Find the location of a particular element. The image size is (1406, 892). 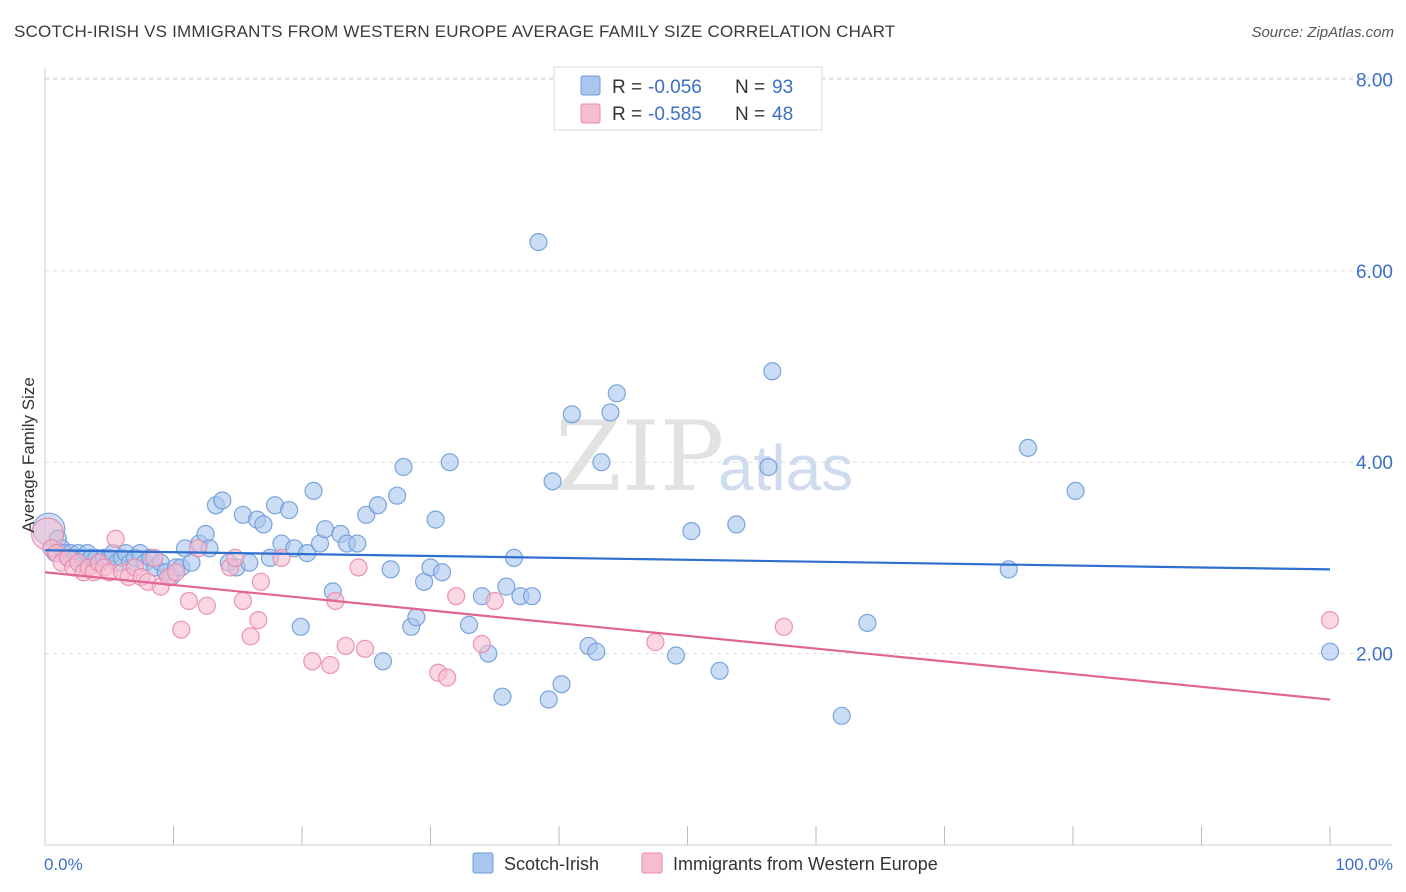

legend-r-value-1: -0.056 is located at coordinates (675, 87).